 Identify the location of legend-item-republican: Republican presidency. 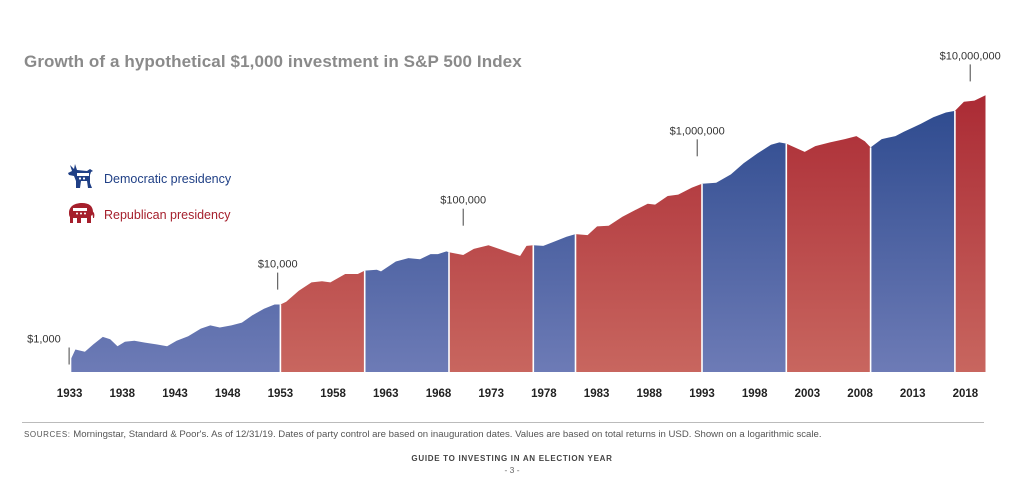
(148, 214).